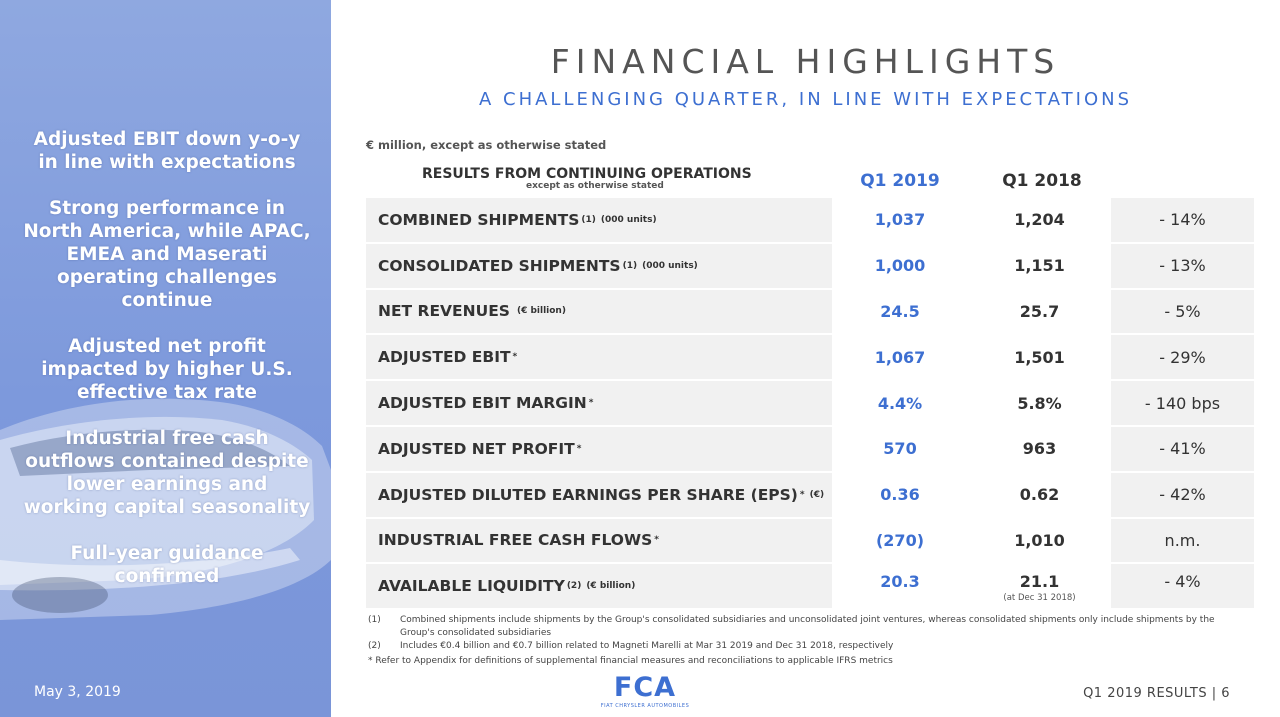 The width and height of the screenshot is (1280, 717). Describe the element at coordinates (900, 448) in the screenshot. I see `value-q1-2019: 570` at that location.